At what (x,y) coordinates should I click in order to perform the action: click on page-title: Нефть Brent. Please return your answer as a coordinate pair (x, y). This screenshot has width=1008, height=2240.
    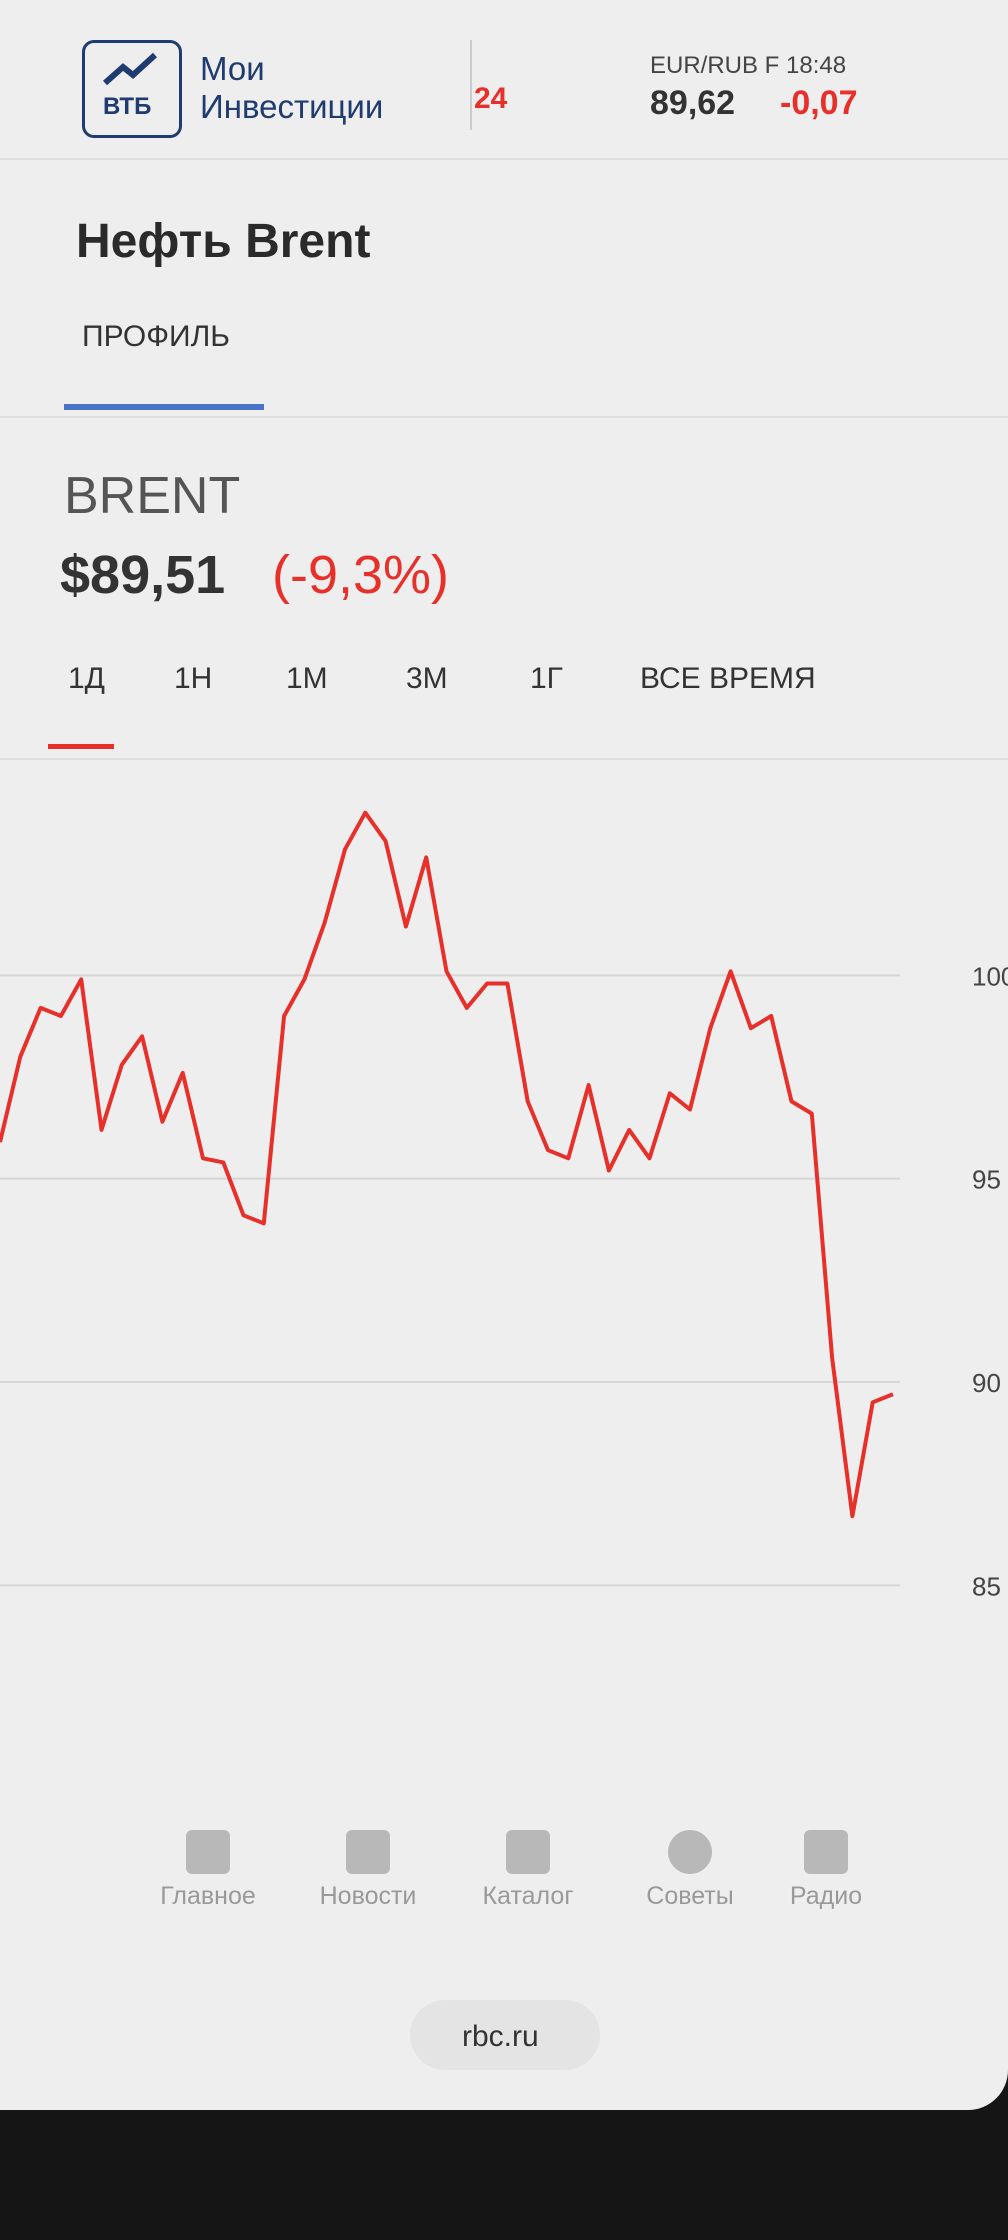
    Looking at the image, I should click on (223, 241).